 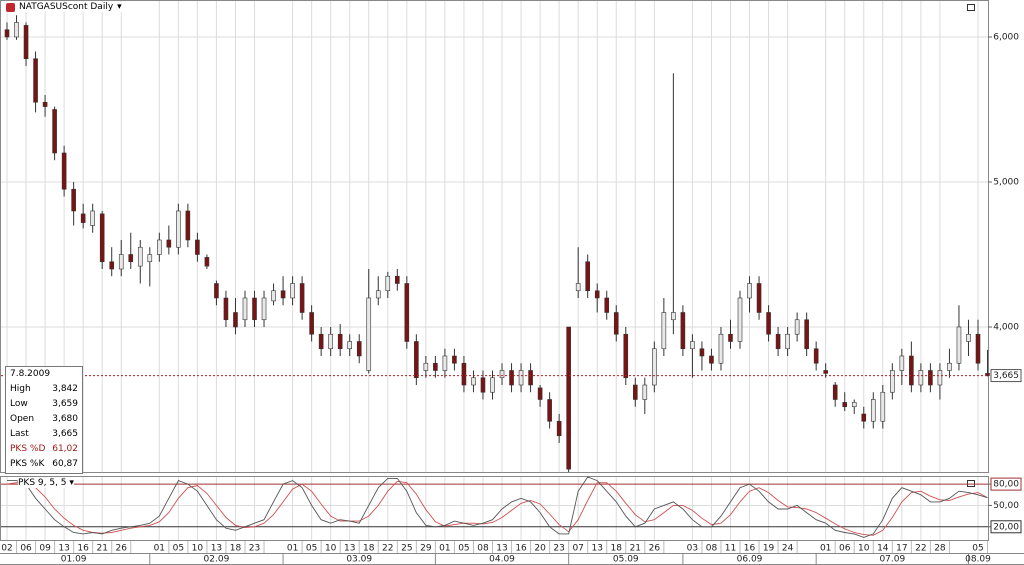 I want to click on x-tick-label: 17, so click(x=901, y=549).